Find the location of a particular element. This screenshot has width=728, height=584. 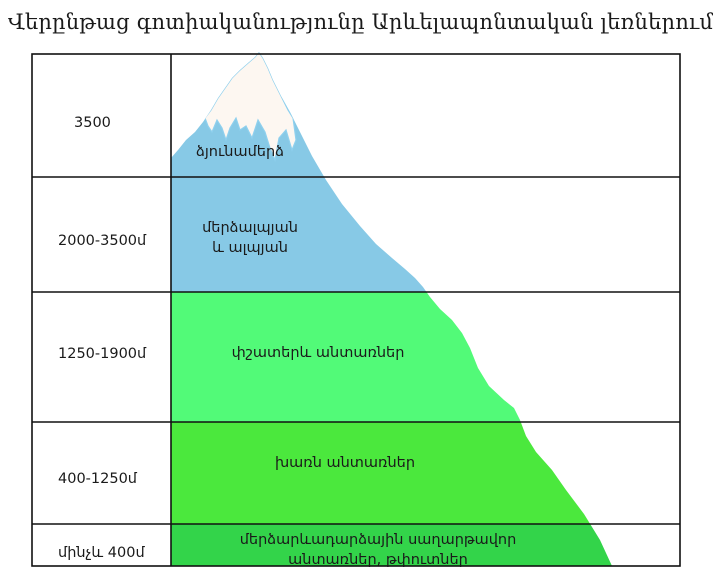

altitude-label-conifer: 1250-1900մ is located at coordinates (102, 354).